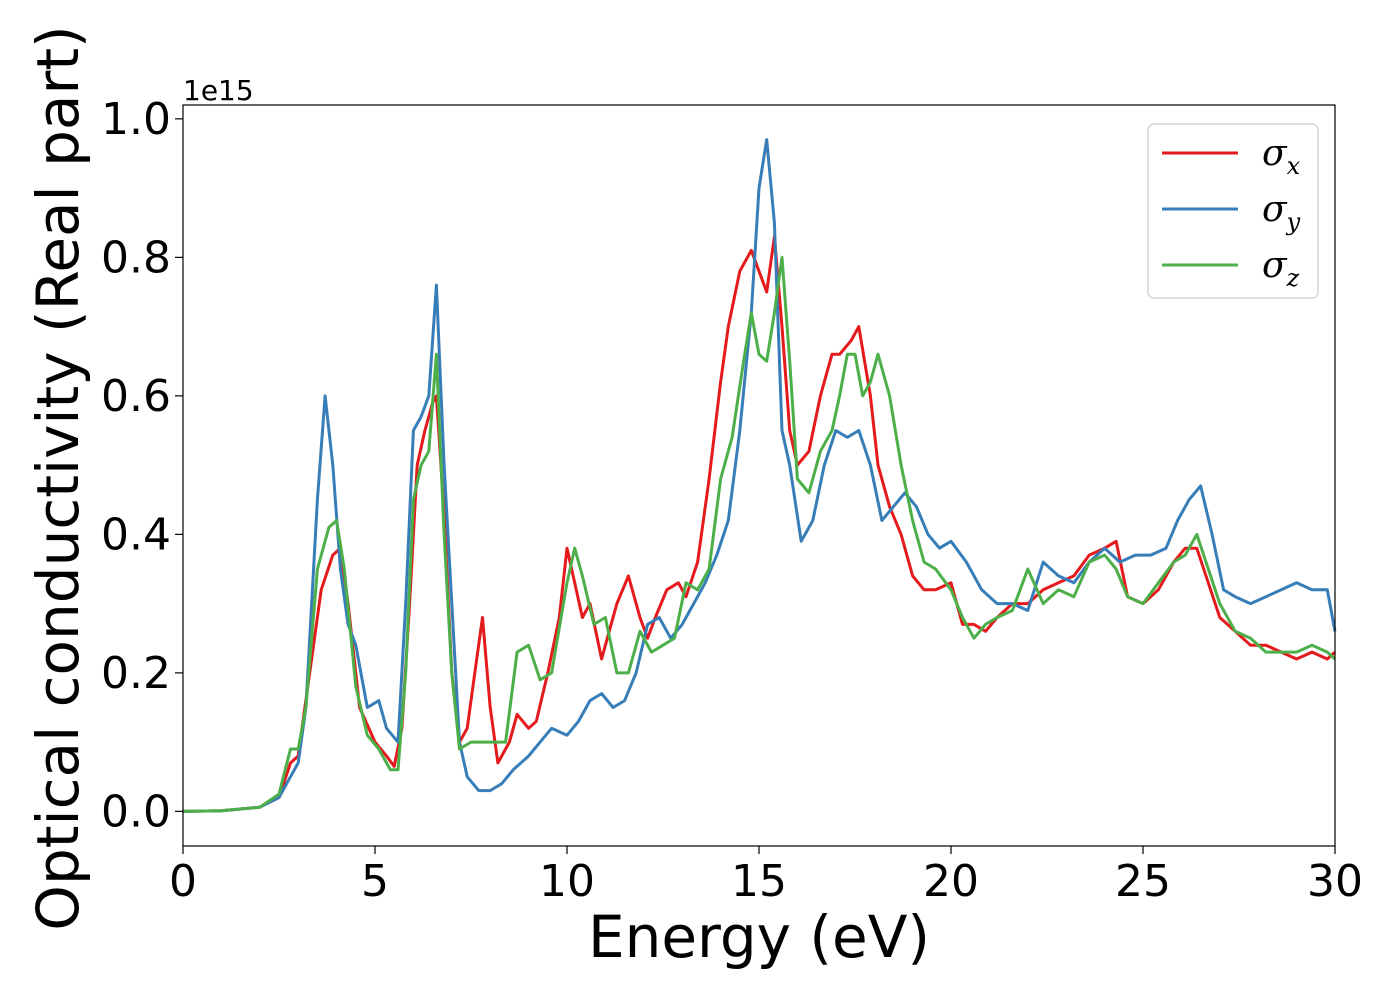 The height and width of the screenshot is (1000, 1400). What do you see at coordinates (1281, 156) in the screenshot?
I see `legend-label-x: σx` at bounding box center [1281, 156].